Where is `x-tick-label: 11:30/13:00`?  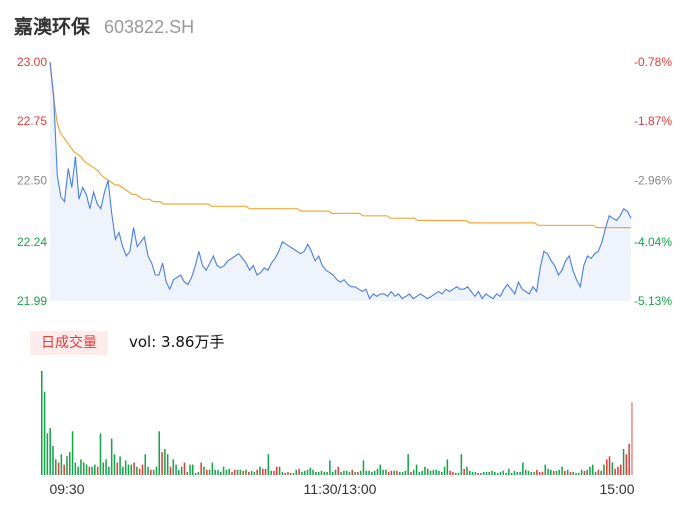 x-tick-label: 11:30/13:00 is located at coordinates (340, 489).